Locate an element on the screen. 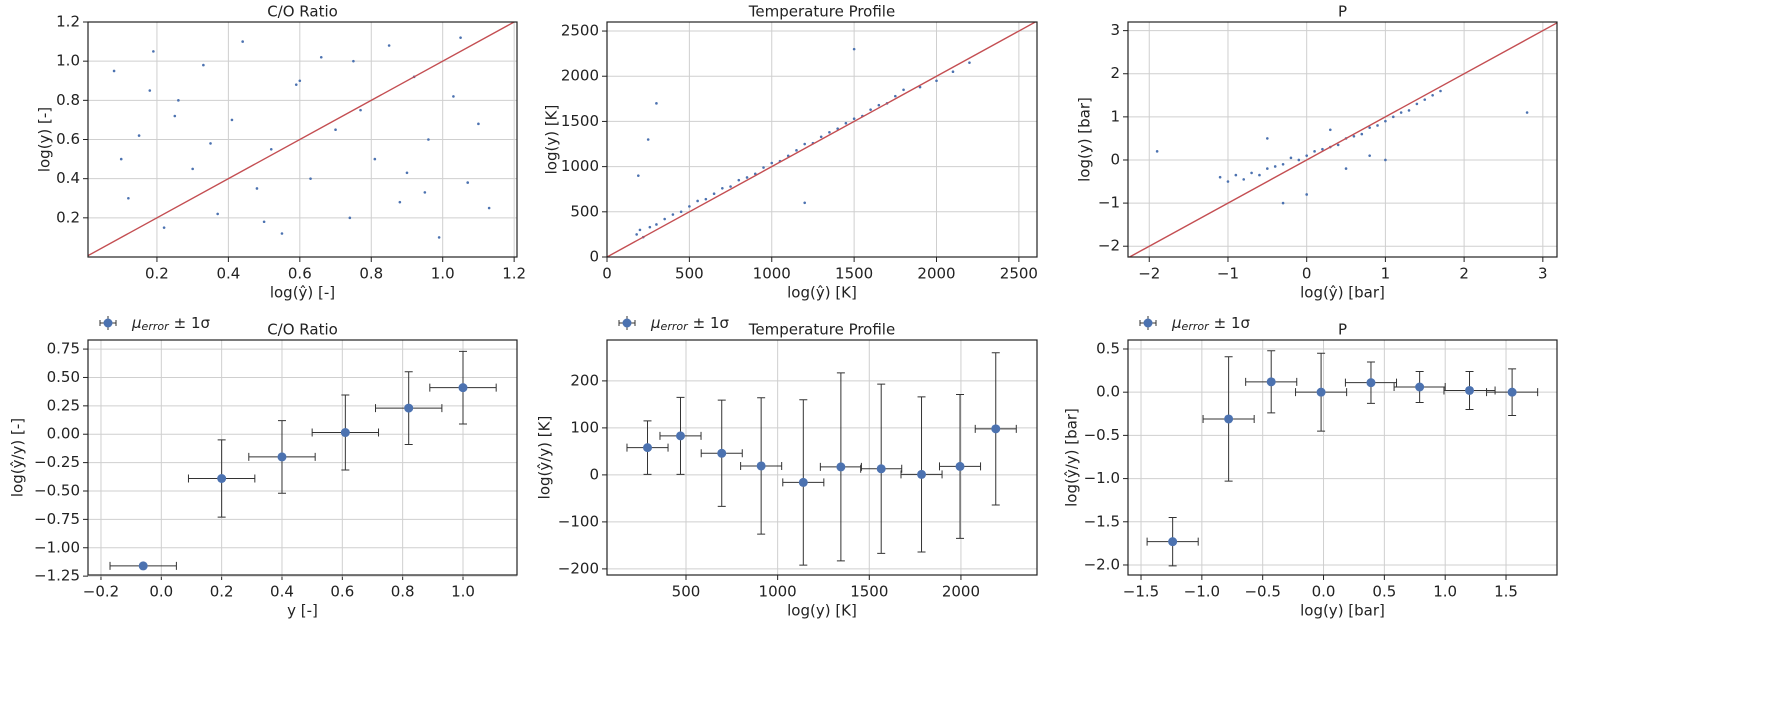  legend-subscript: error is located at coordinates (156, 326).